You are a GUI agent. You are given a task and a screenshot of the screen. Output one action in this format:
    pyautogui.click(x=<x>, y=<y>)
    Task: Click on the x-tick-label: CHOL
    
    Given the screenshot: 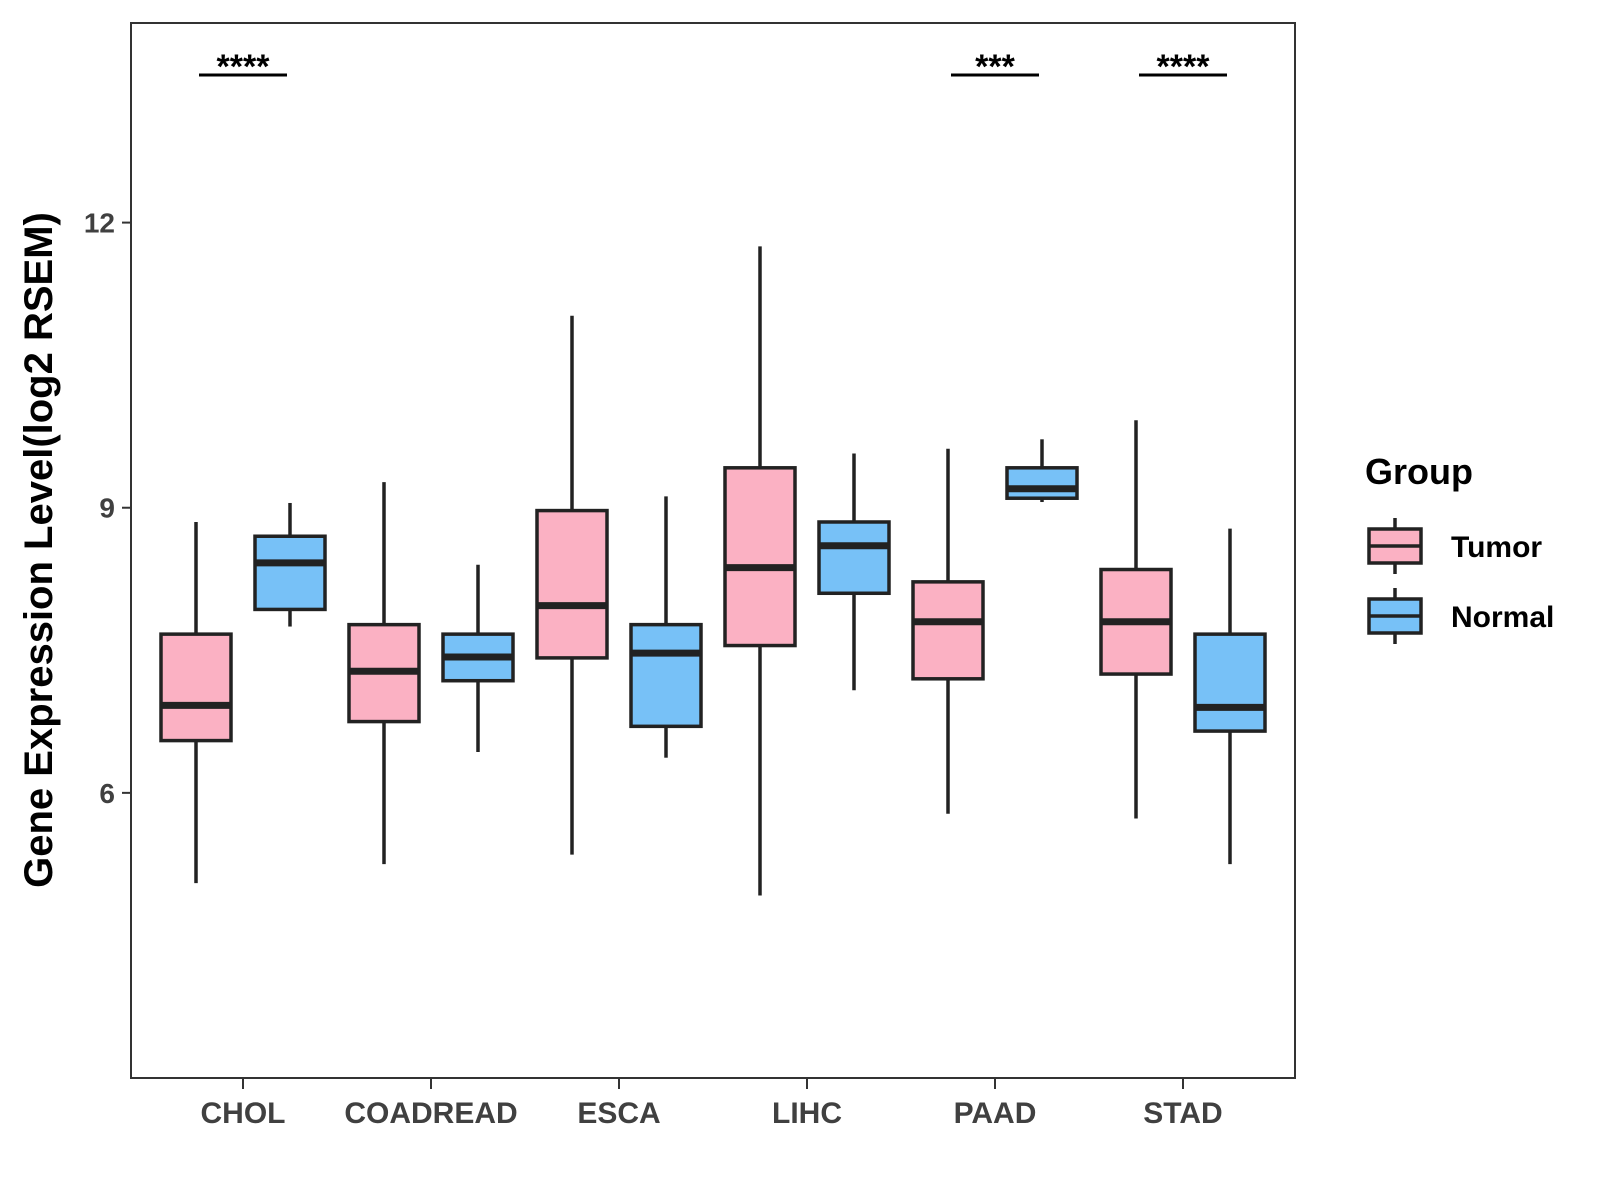 What is the action you would take?
    pyautogui.click(x=243, y=1113)
    